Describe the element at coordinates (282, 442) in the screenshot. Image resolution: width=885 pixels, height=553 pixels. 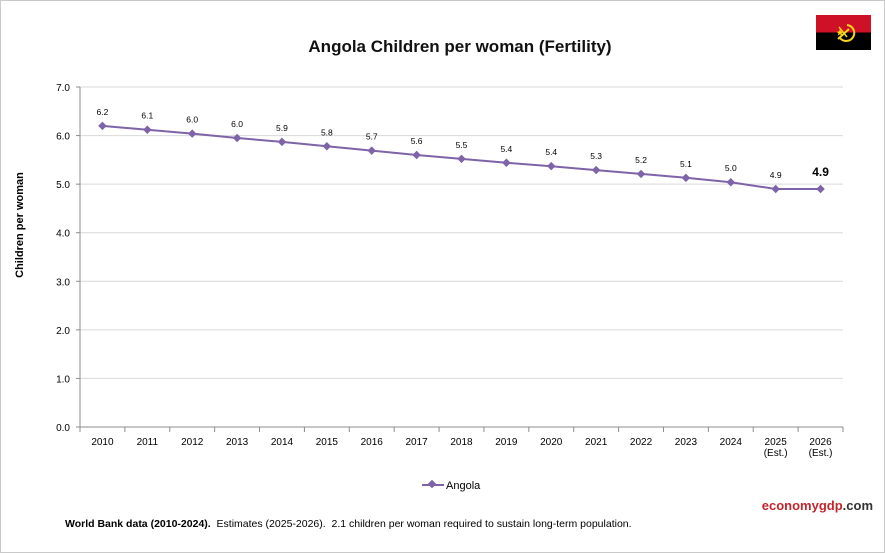
I see `x-tick-label: 2014` at that location.